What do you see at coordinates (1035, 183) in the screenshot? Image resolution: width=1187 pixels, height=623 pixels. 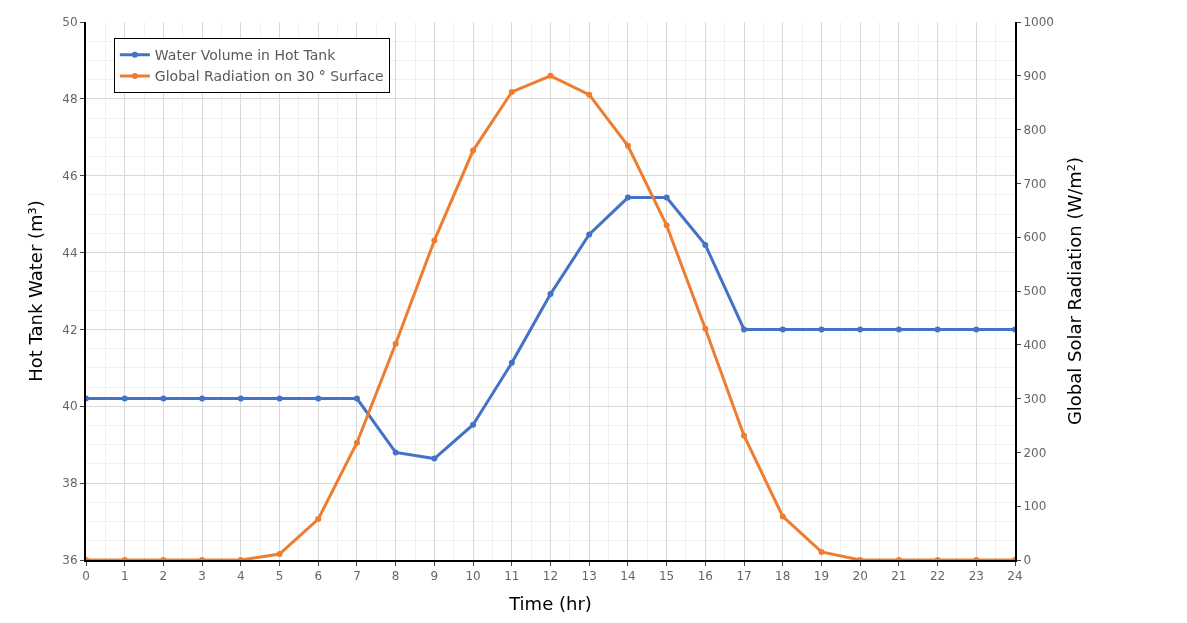 I see `y2-tick-label: 700` at bounding box center [1035, 183].